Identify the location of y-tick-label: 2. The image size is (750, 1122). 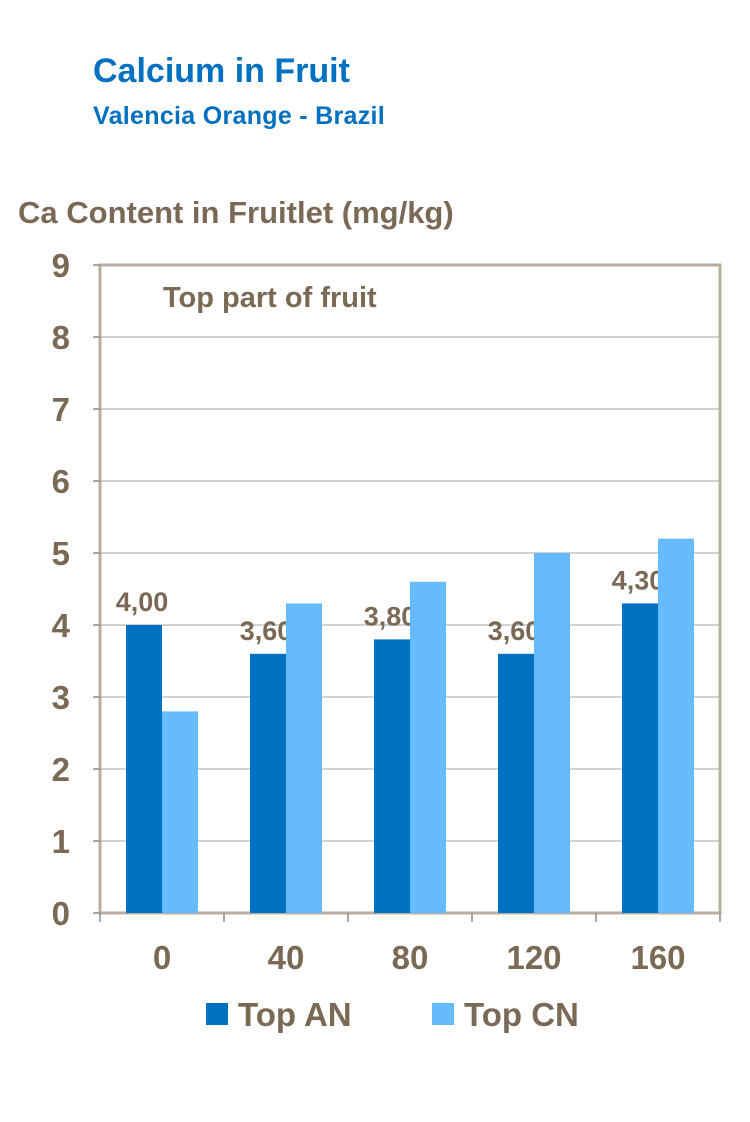
(61, 769).